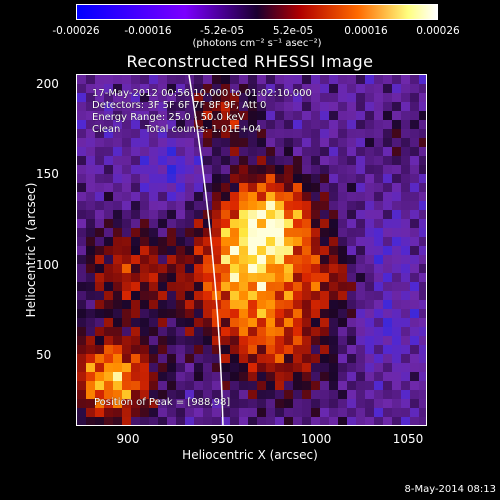 The image size is (500, 500). What do you see at coordinates (47, 84) in the screenshot?
I see `y-tick-label: 200` at bounding box center [47, 84].